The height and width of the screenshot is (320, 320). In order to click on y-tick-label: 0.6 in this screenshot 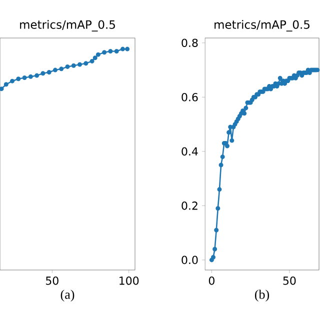, I will do `click(190, 97)`.